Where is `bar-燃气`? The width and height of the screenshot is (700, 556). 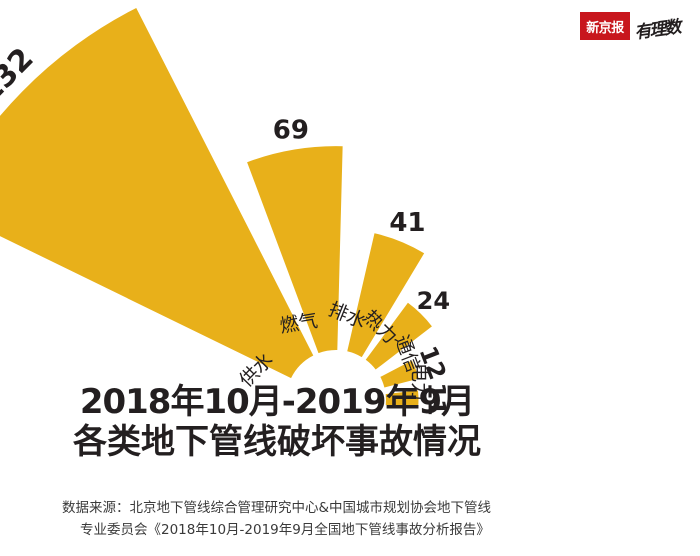 bar-燃气 is located at coordinates (295, 250).